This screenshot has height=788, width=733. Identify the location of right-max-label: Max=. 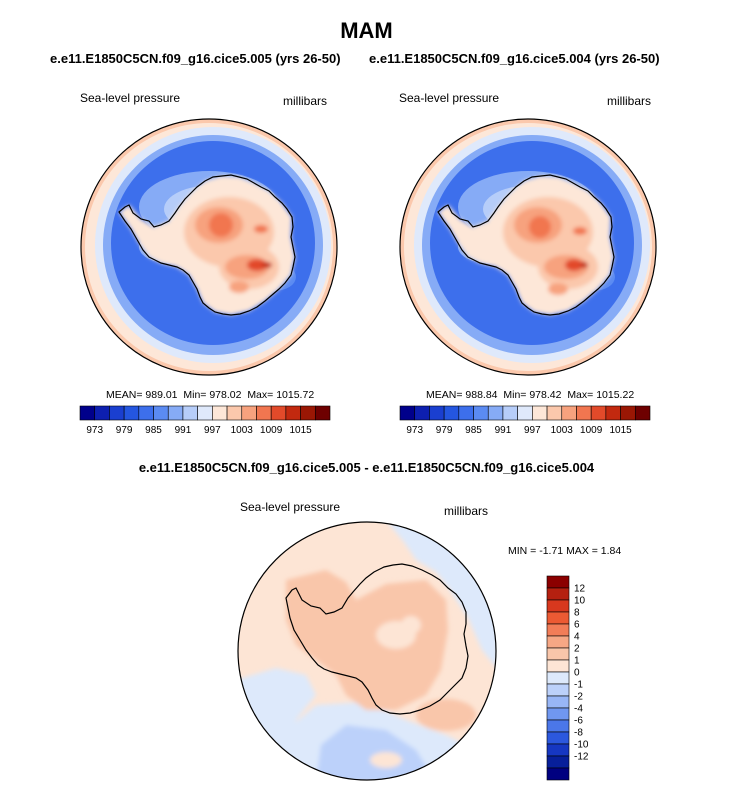
(580, 395).